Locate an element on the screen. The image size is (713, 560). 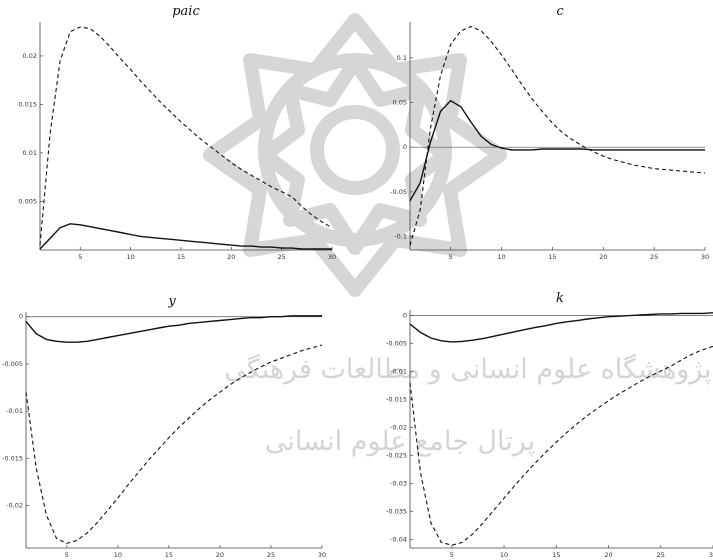
panel-title: c is located at coordinates (560, 11).